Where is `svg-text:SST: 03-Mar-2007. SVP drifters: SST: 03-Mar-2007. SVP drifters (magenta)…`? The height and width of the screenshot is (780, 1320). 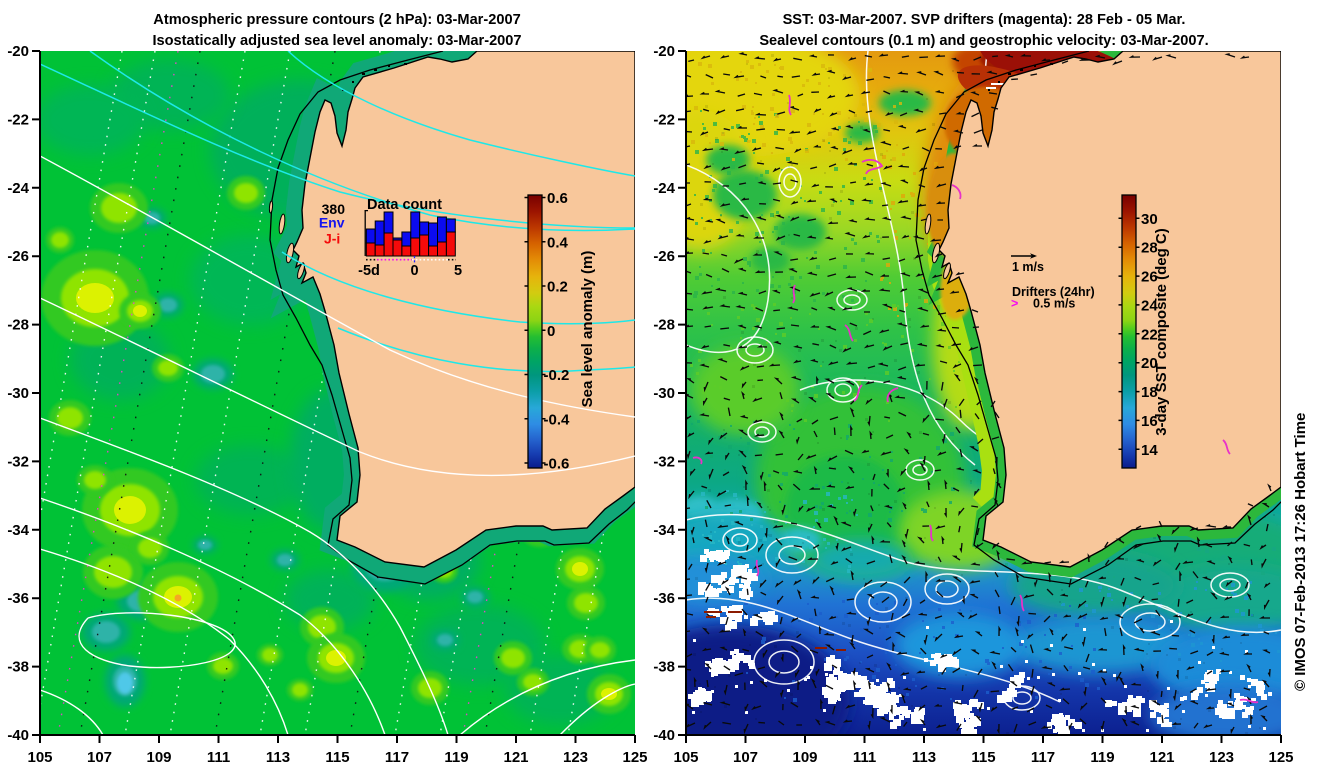
svg-text:SST: 03-Mar-2007. SVP drifters: SST: 03-Mar-2007. SVP drifters (magenta)… is located at coordinates (984, 20).